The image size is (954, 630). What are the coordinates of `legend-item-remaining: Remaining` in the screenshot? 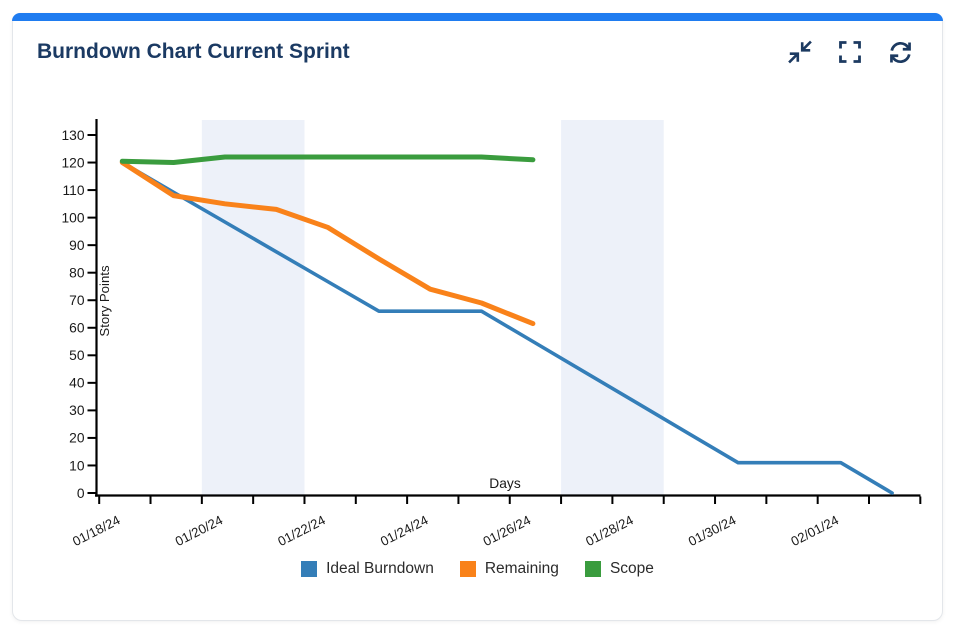 It's located at (509, 569).